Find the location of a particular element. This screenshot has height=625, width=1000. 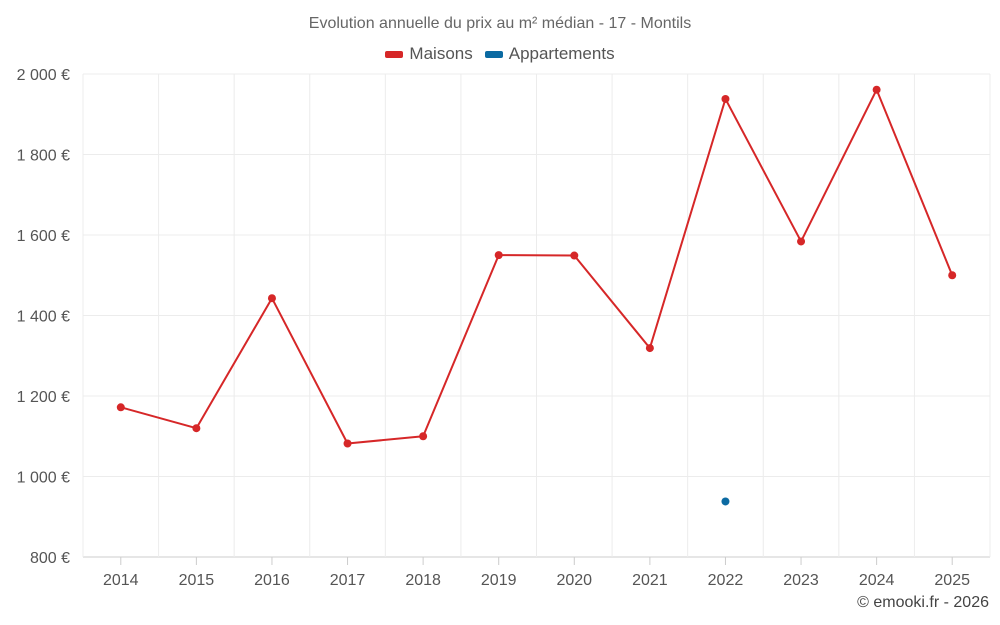

x-tick-label: 2020 is located at coordinates (574, 580).